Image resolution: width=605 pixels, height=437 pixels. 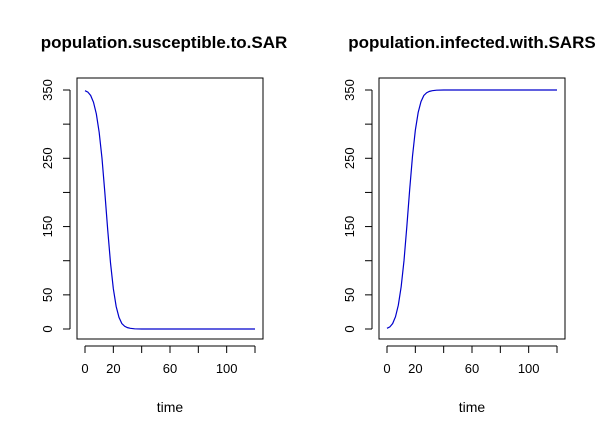 What do you see at coordinates (55, 206) in the screenshot?
I see `y-axis-susceptible: 0 50 150 250 350` at bounding box center [55, 206].